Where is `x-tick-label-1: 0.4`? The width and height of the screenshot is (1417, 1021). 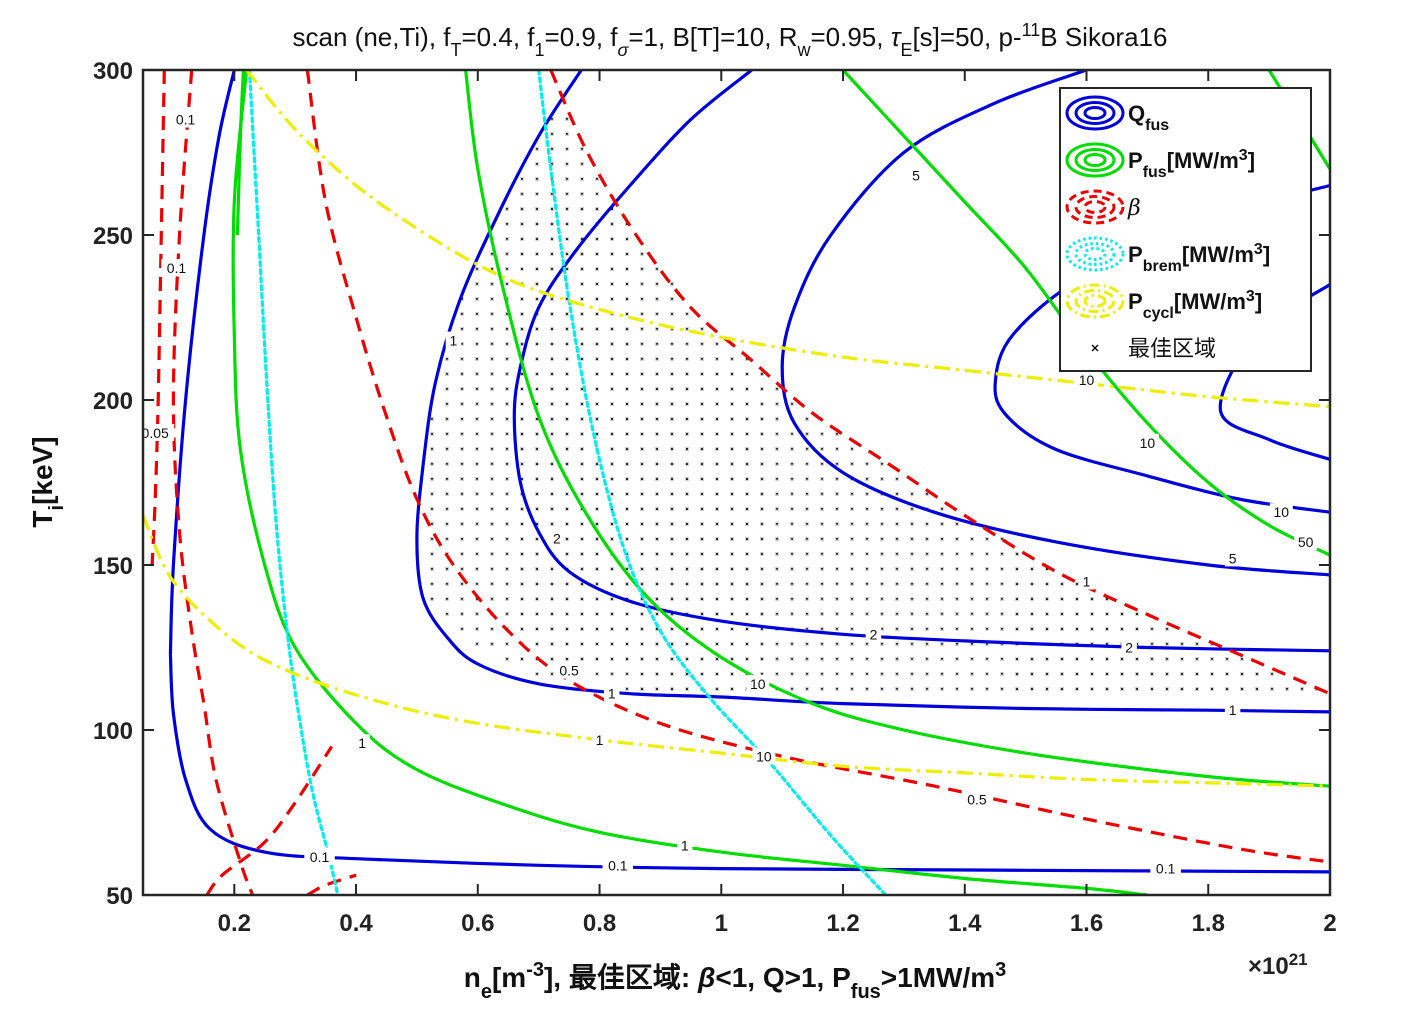 x-tick-label-1: 0.4 is located at coordinates (356, 923).